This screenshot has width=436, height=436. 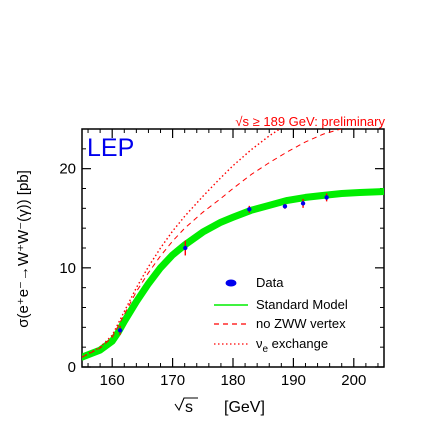 What do you see at coordinates (292, 345) in the screenshot?
I see `legend-label: νe exchange` at bounding box center [292, 345].